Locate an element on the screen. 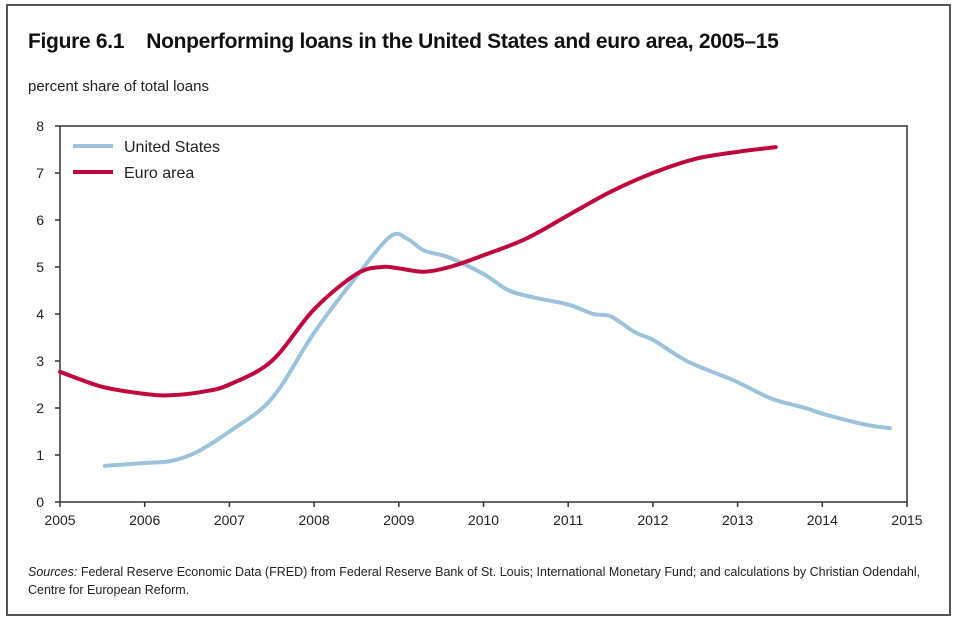  x-tick-label: 2005 is located at coordinates (59, 520).